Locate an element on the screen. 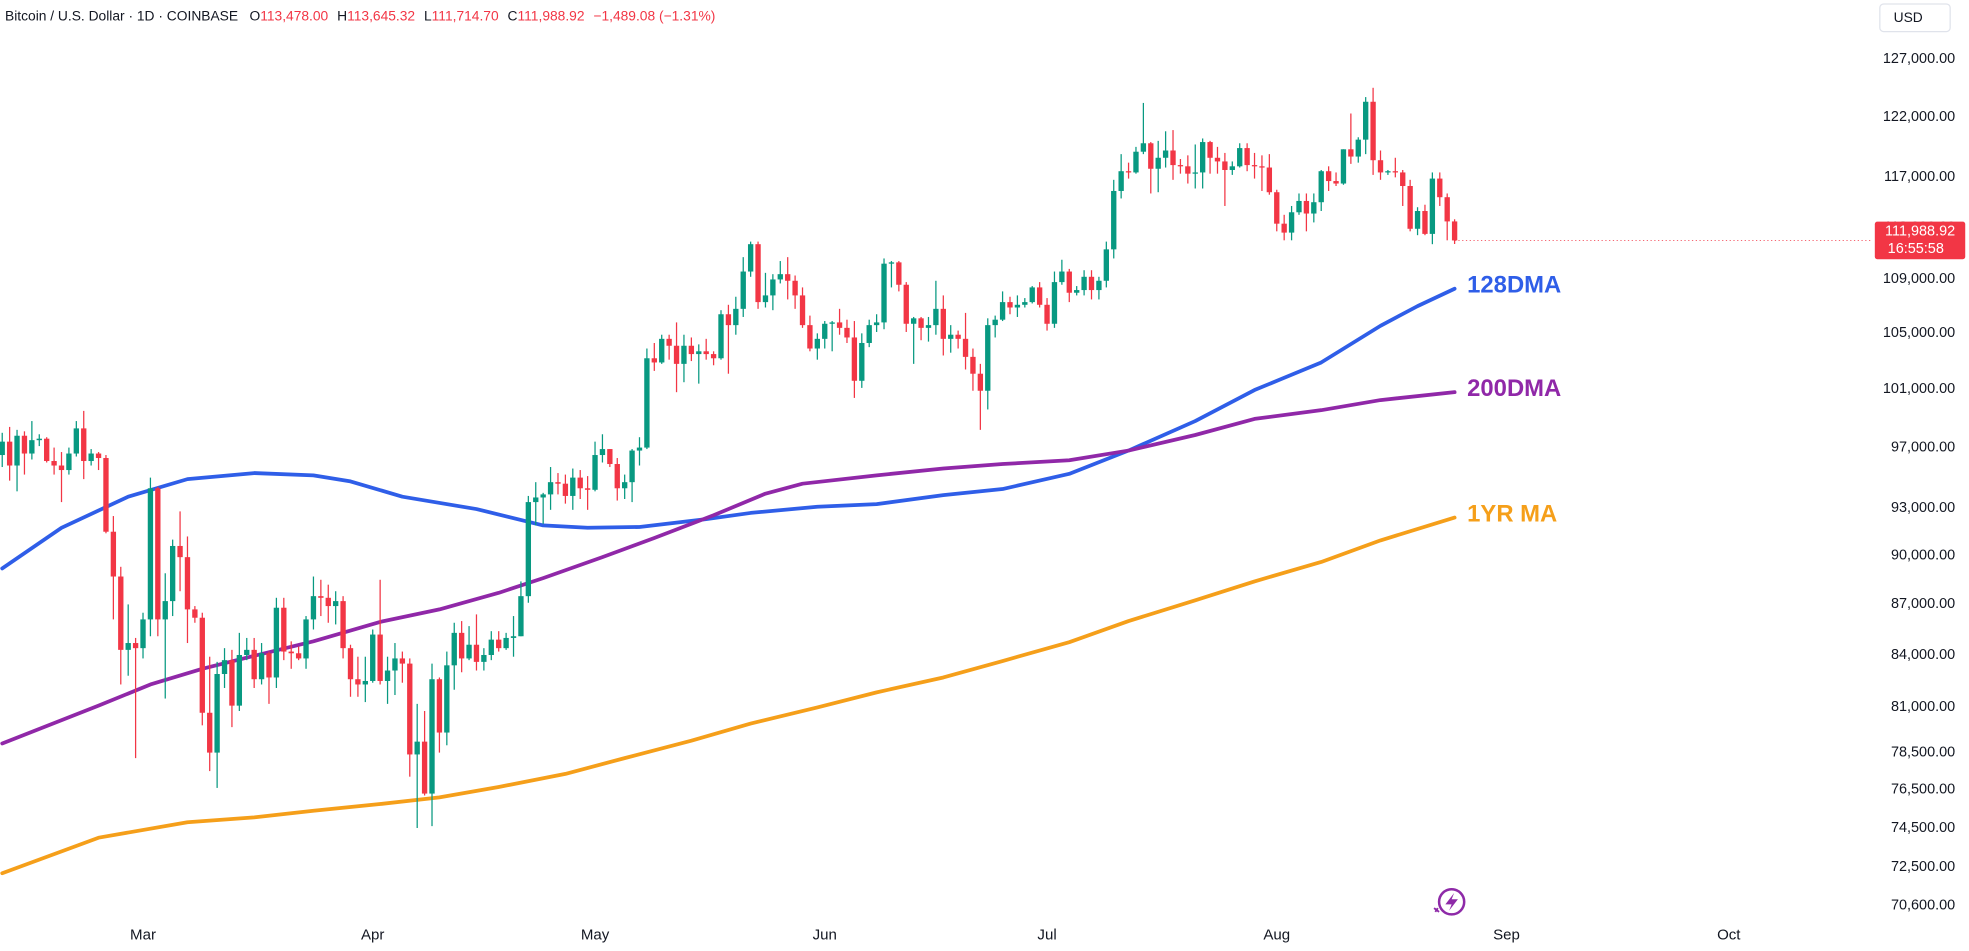 This screenshot has height=951, width=1969. ohlc-label: H is located at coordinates (342, 15).